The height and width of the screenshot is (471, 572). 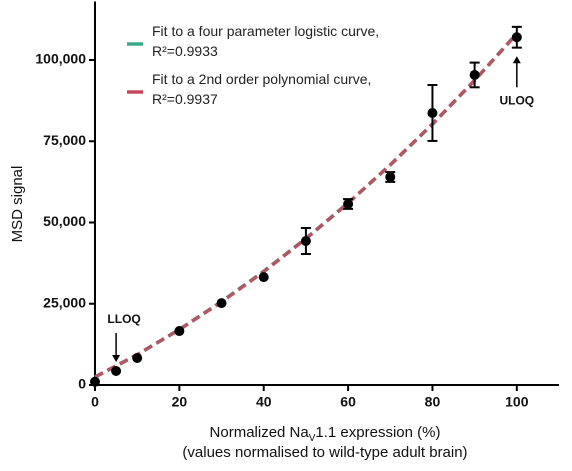 I want to click on annotation: LLOQ, so click(x=123, y=319).